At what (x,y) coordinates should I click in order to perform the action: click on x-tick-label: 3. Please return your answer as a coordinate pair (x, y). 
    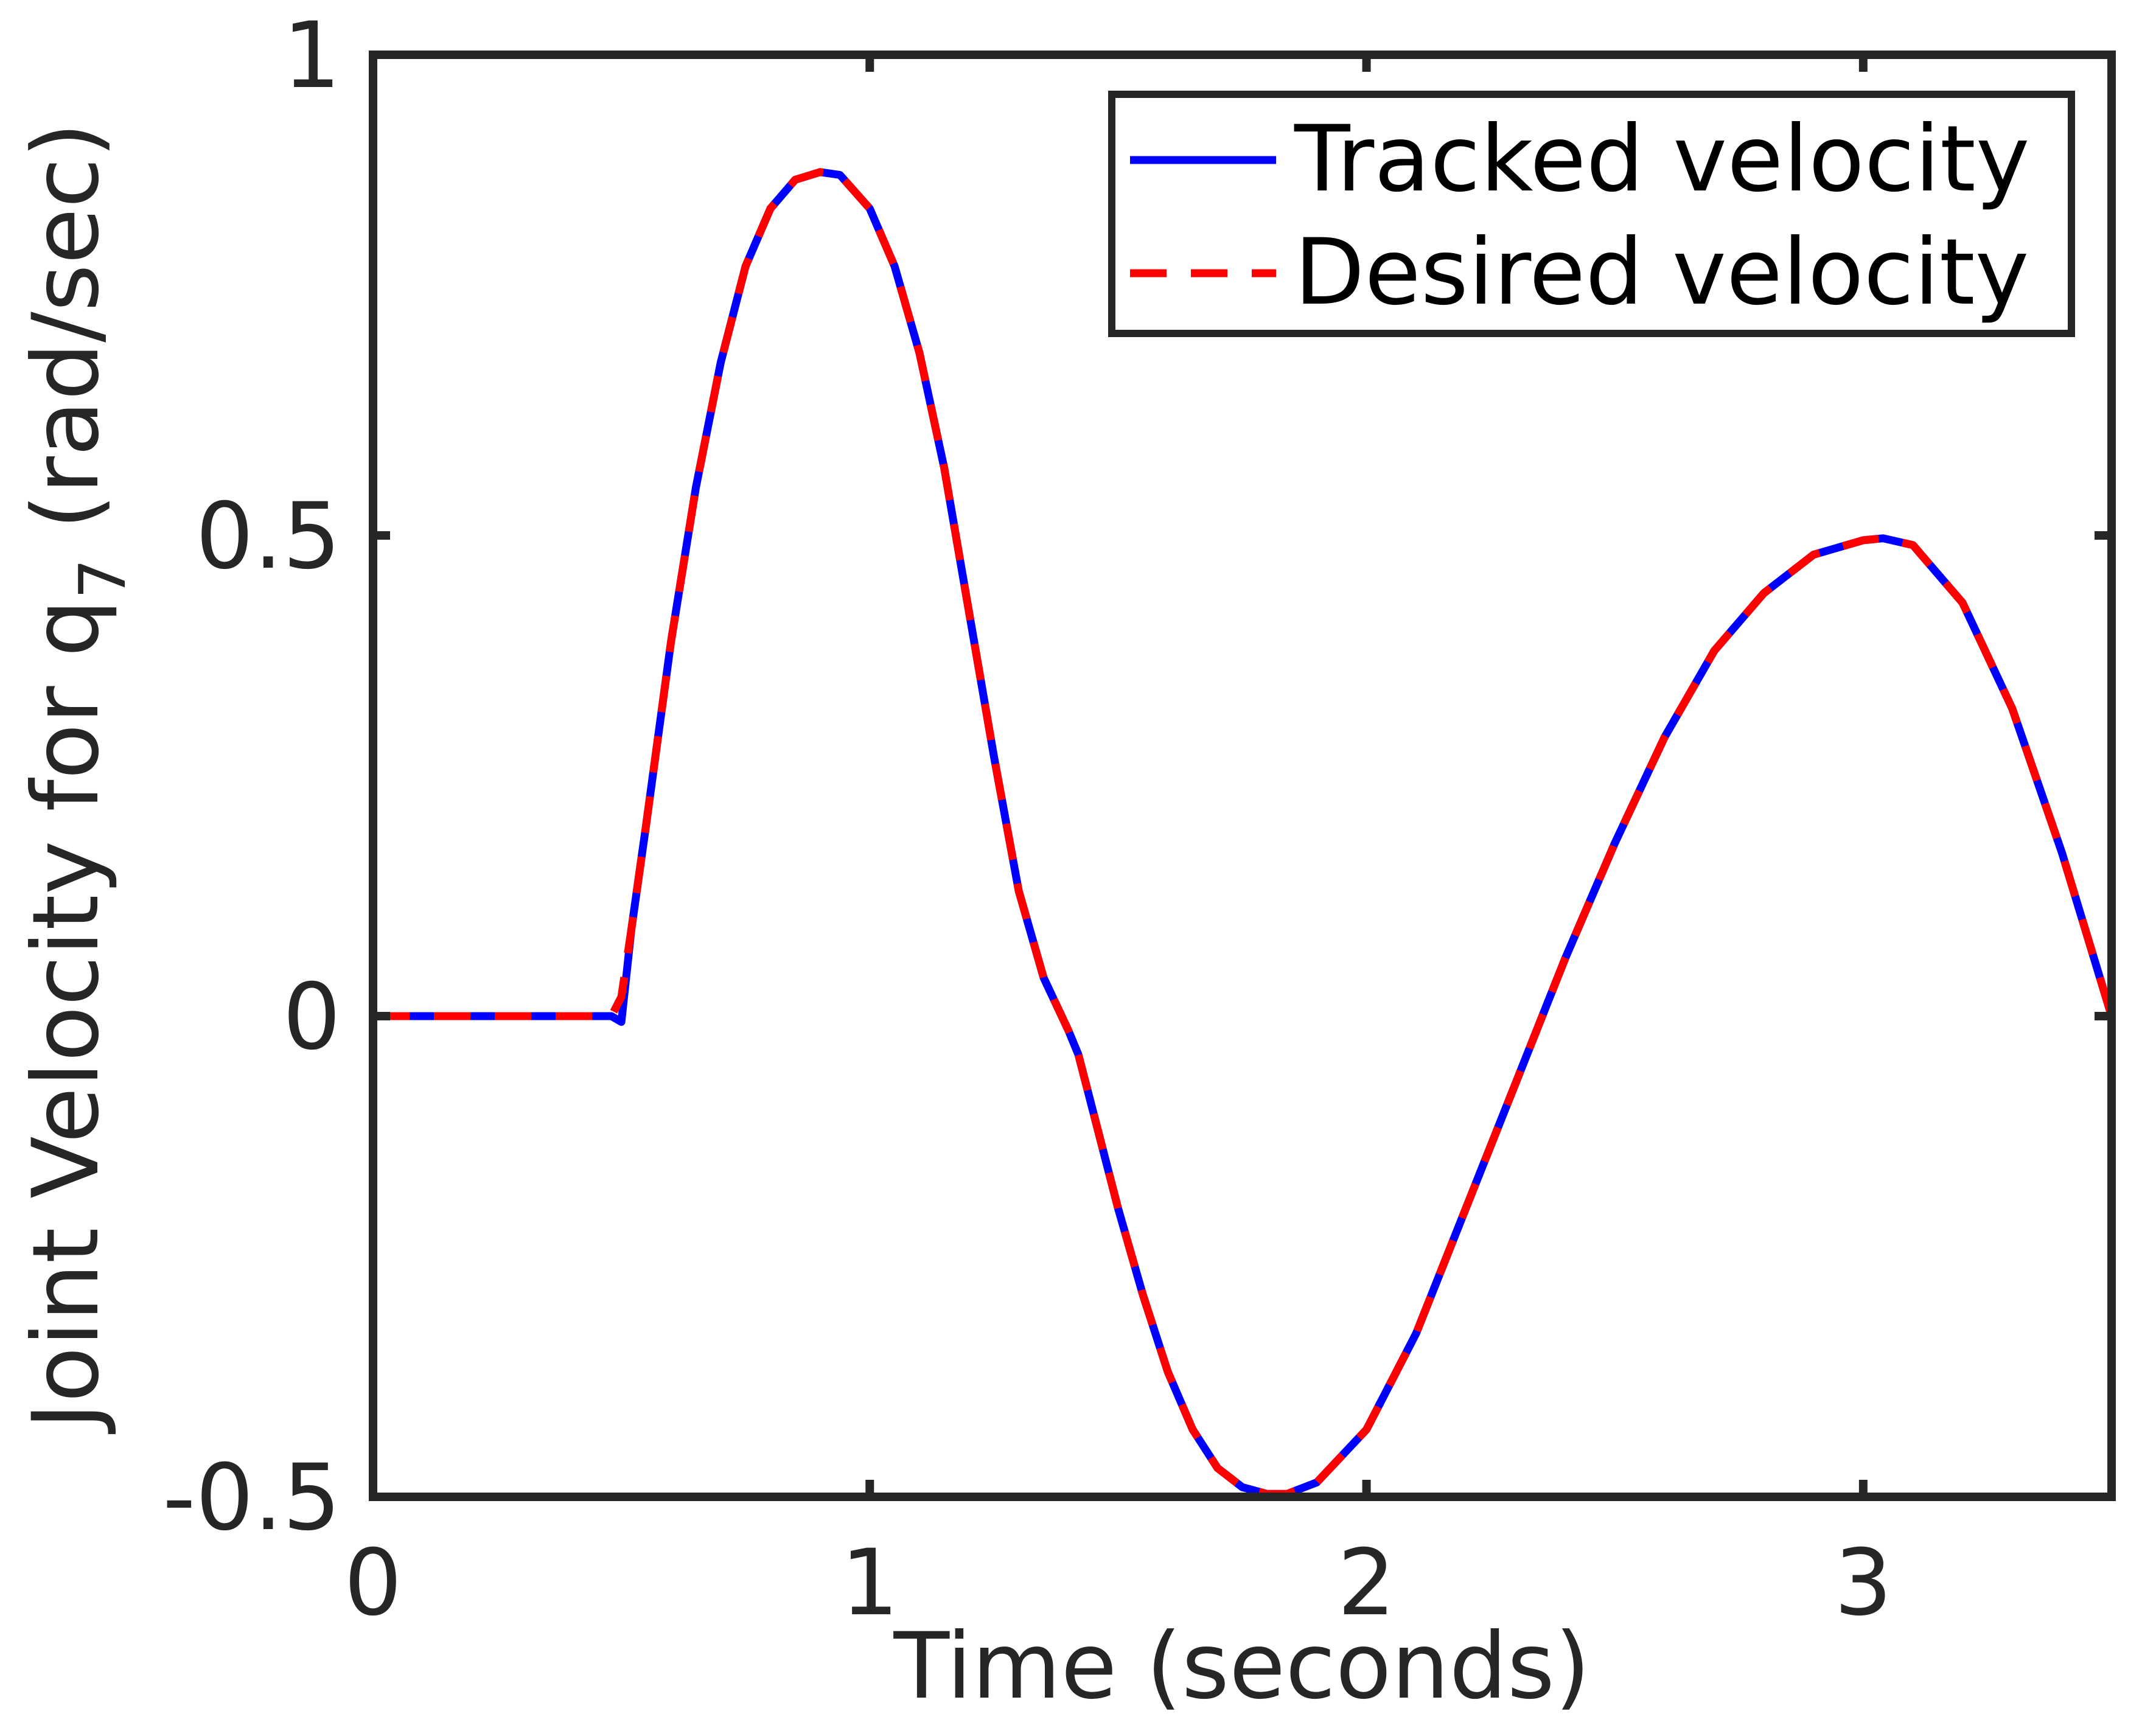
    Looking at the image, I should click on (1863, 1583).